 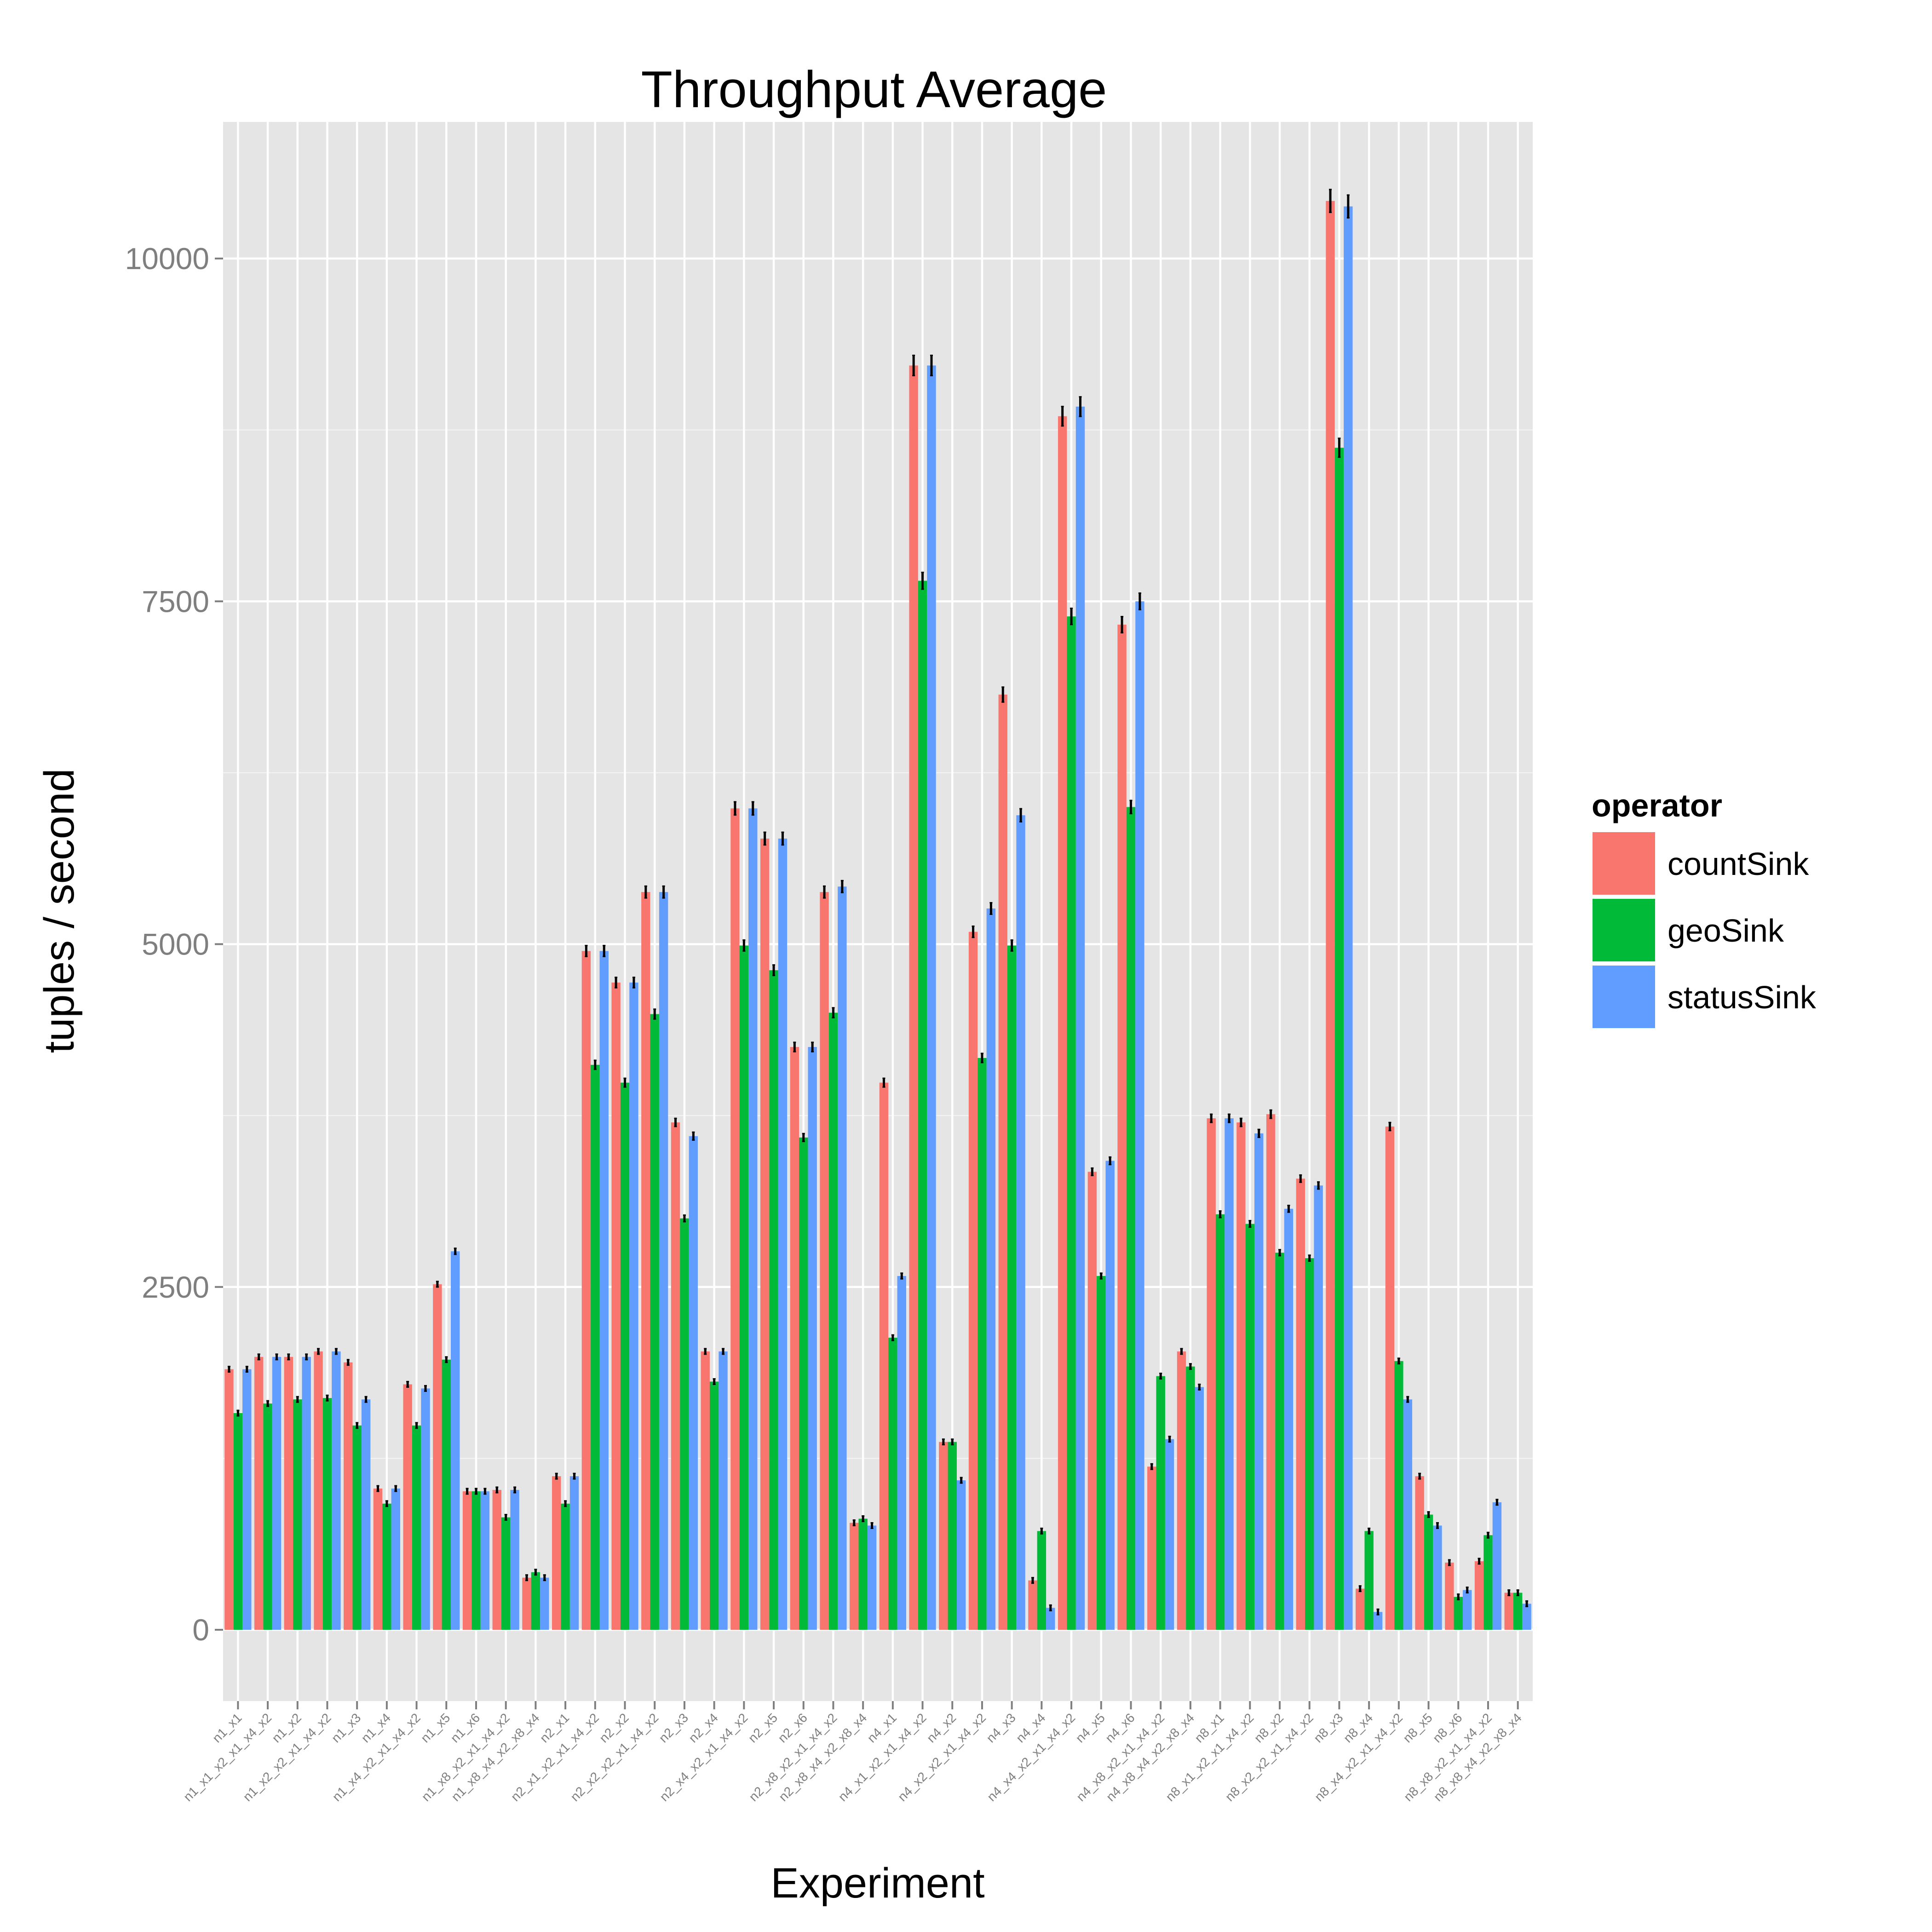 I want to click on bar-statusSink-n8_x4, so click(x=1378, y=1621).